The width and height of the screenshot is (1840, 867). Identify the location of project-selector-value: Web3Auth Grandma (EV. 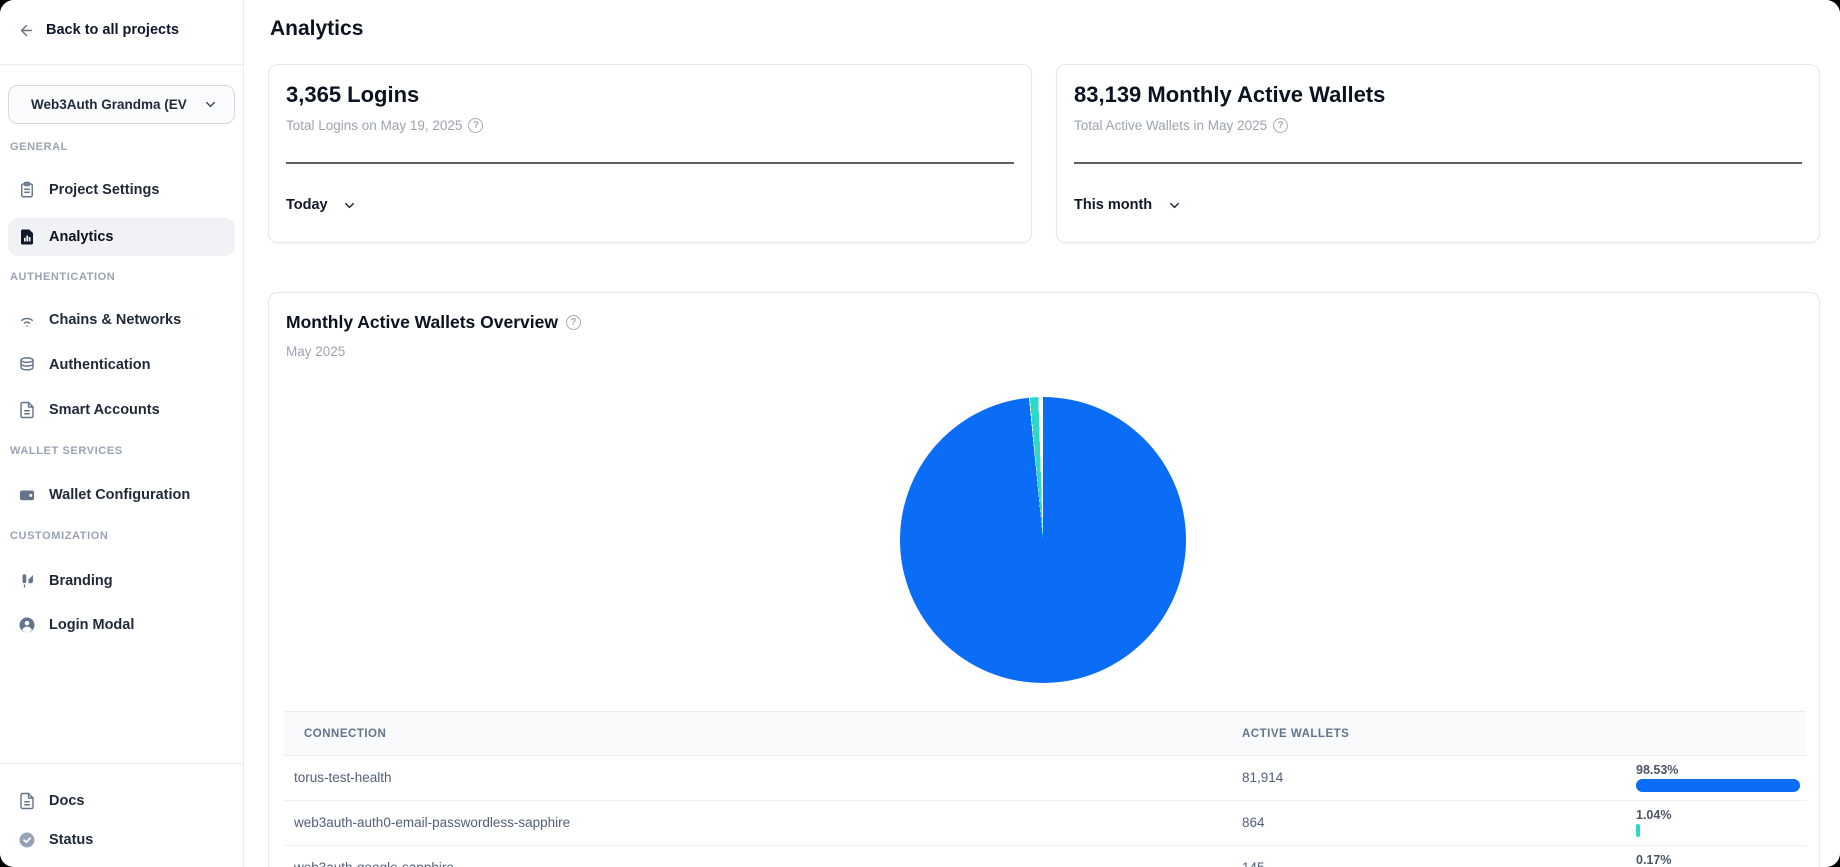
(109, 104).